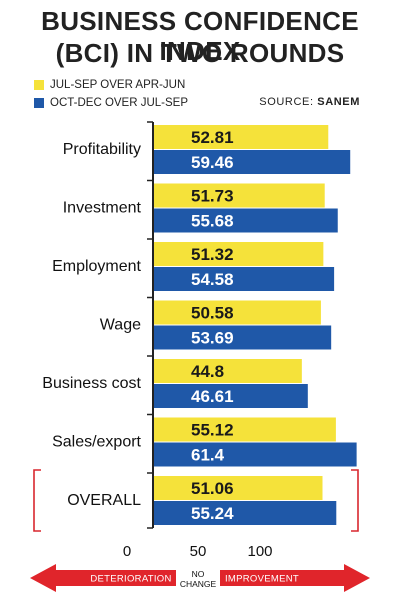 The width and height of the screenshot is (400, 600). Describe the element at coordinates (212, 430) in the screenshot. I see `value-label-sales-export-series-1: 55.12` at that location.